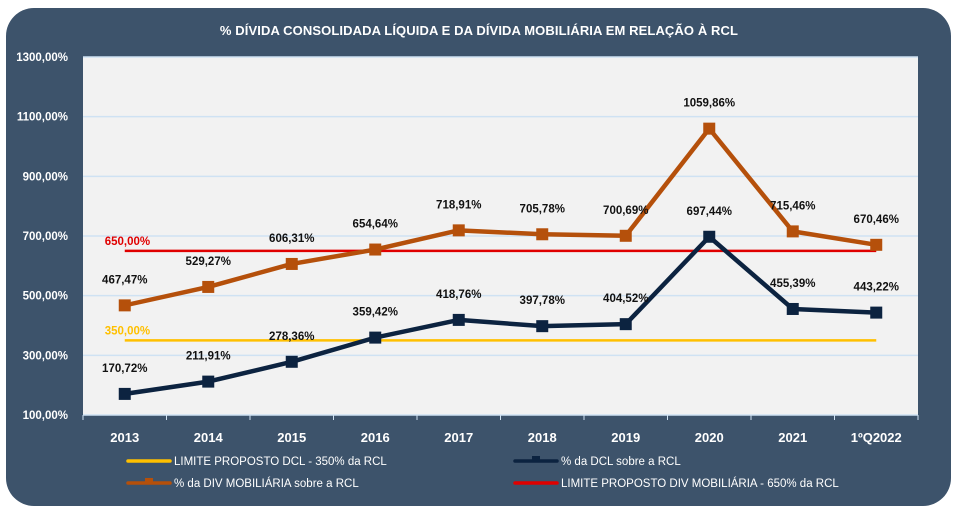  What do you see at coordinates (45, 416) in the screenshot?
I see `y-tick-label: 100,00%` at bounding box center [45, 416].